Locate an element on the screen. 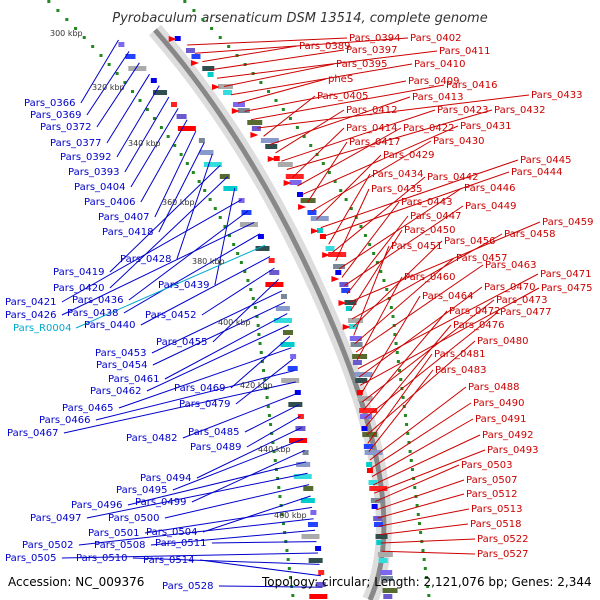  gene-label-plus: Pars_0405 is located at coordinates (342, 96).